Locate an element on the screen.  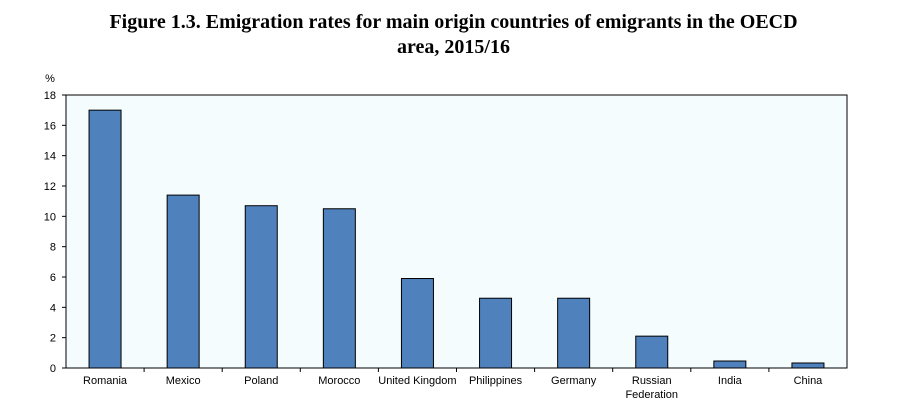
bar-russian-federation is located at coordinates (652, 352).